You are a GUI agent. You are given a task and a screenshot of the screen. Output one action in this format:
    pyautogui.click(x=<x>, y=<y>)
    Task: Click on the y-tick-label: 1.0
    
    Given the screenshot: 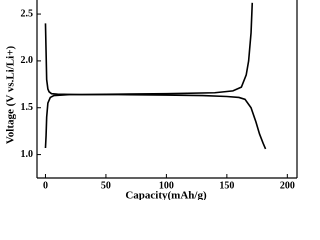 What is the action you would take?
    pyautogui.click(x=27, y=154)
    